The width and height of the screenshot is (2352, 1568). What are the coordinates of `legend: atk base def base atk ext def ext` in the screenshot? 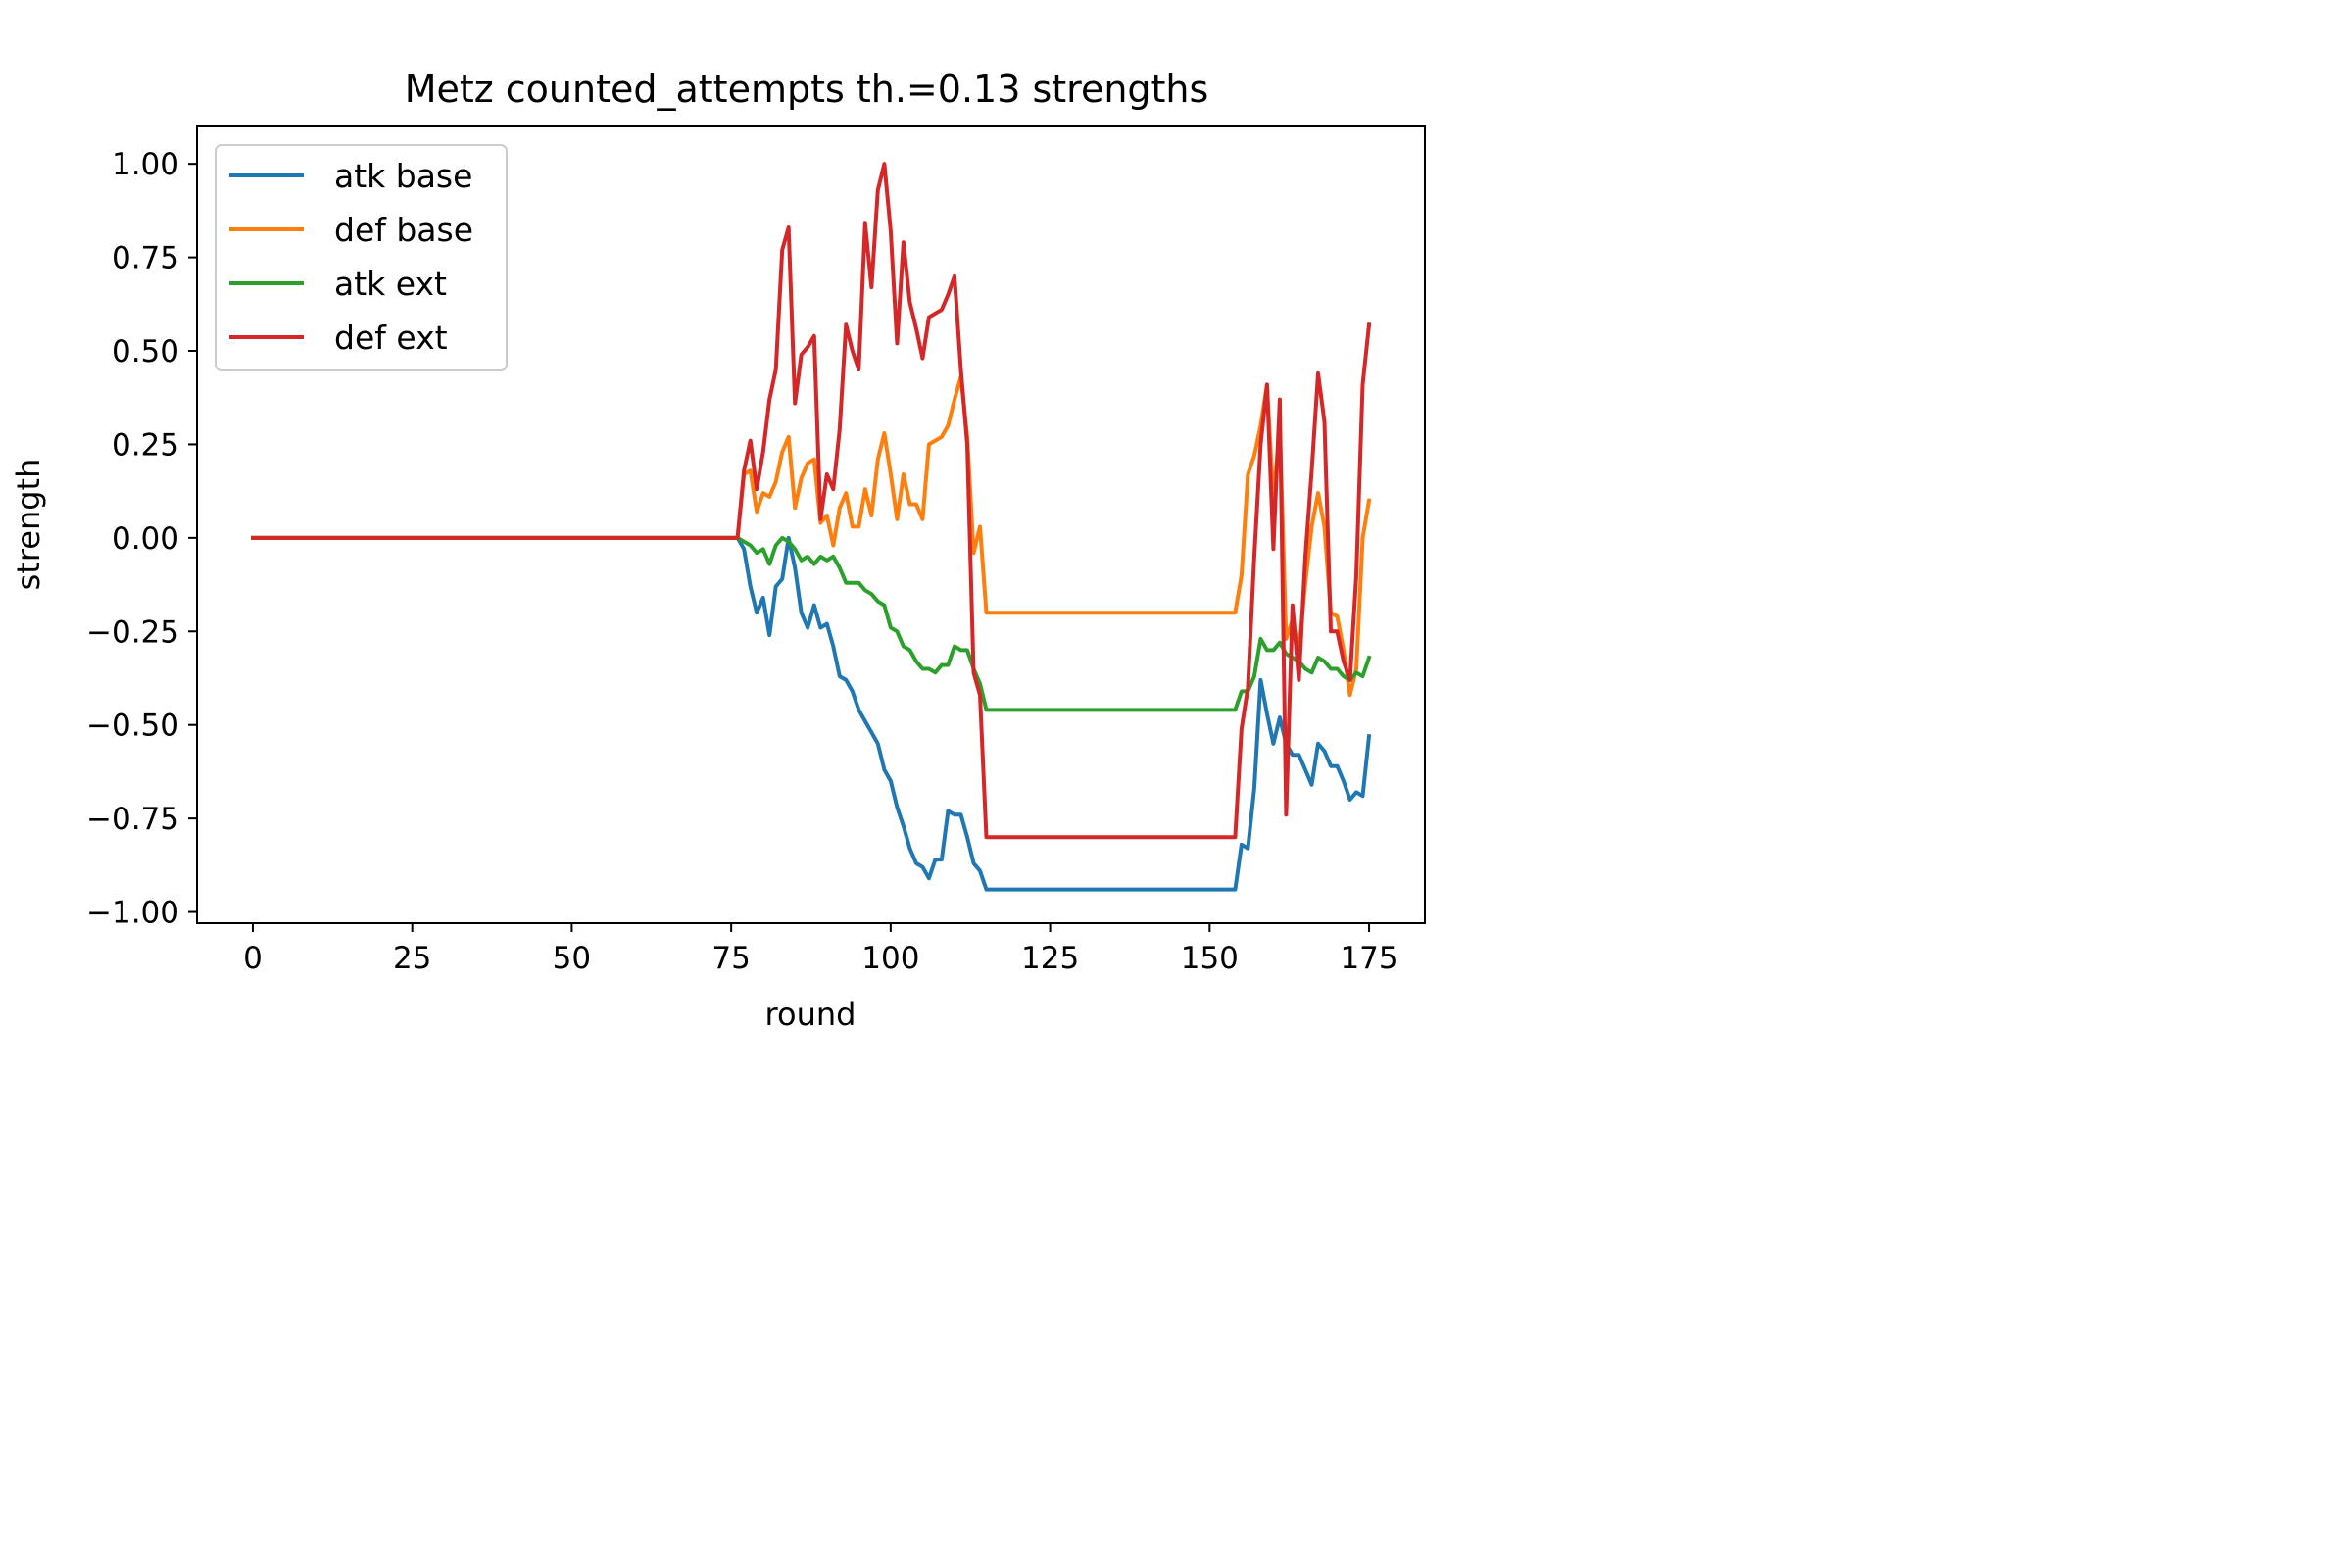 It's located at (361, 257).